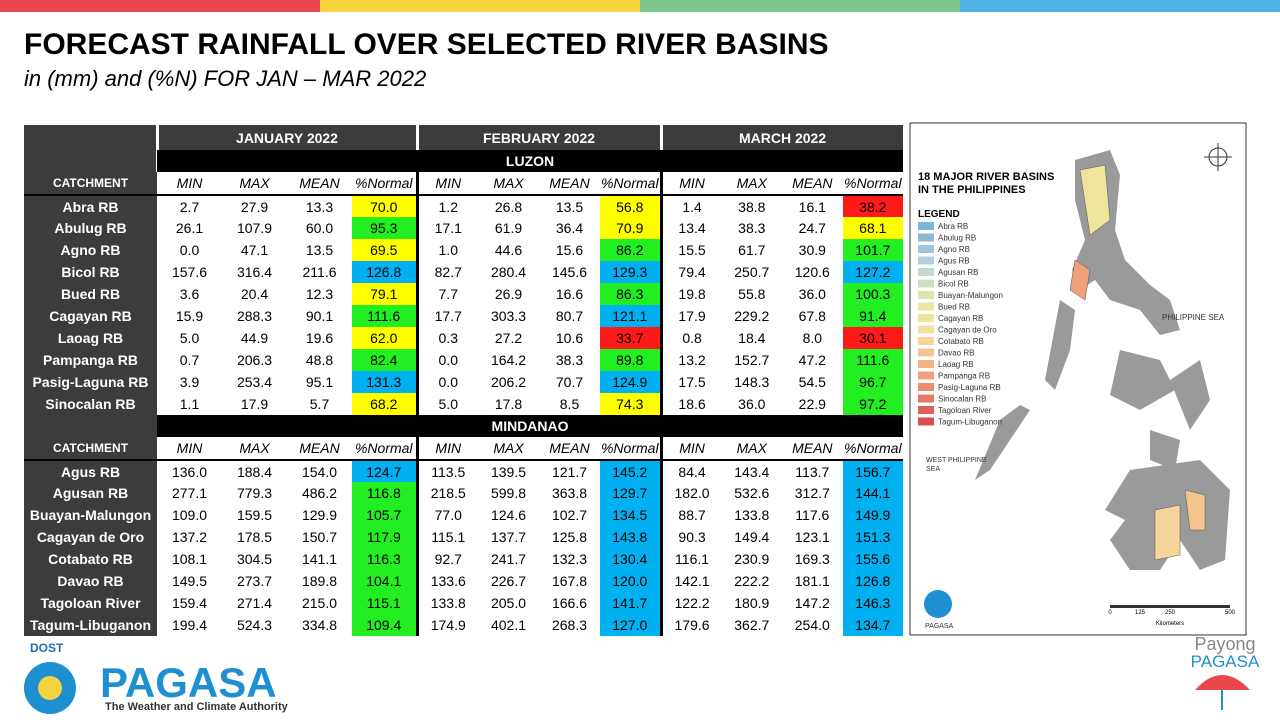 The width and height of the screenshot is (1280, 720). What do you see at coordinates (508, 382) in the screenshot?
I see `value-cell: 206.2` at bounding box center [508, 382].